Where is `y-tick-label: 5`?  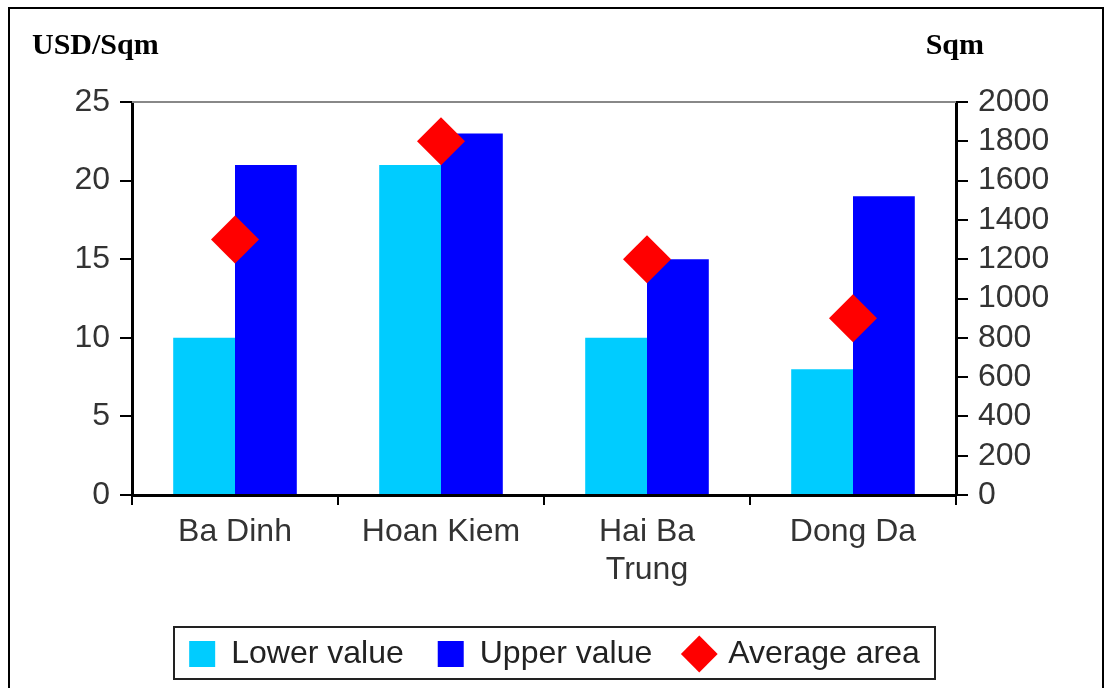
y-tick-label: 5 is located at coordinates (101, 414).